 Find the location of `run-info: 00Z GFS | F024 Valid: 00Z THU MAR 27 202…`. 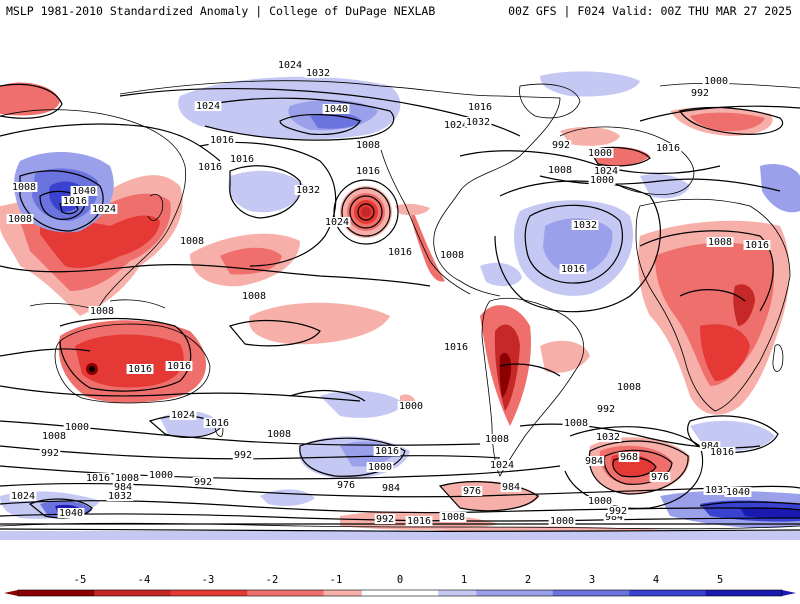

run-info: 00Z GFS | F024 Valid: 00Z THU MAR 27 202… is located at coordinates (650, 11).